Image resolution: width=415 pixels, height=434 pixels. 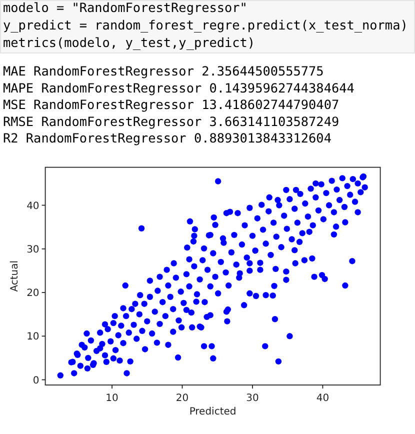 What do you see at coordinates (212, 412) in the screenshot?
I see `x-axis-title: Predicted` at bounding box center [212, 412].